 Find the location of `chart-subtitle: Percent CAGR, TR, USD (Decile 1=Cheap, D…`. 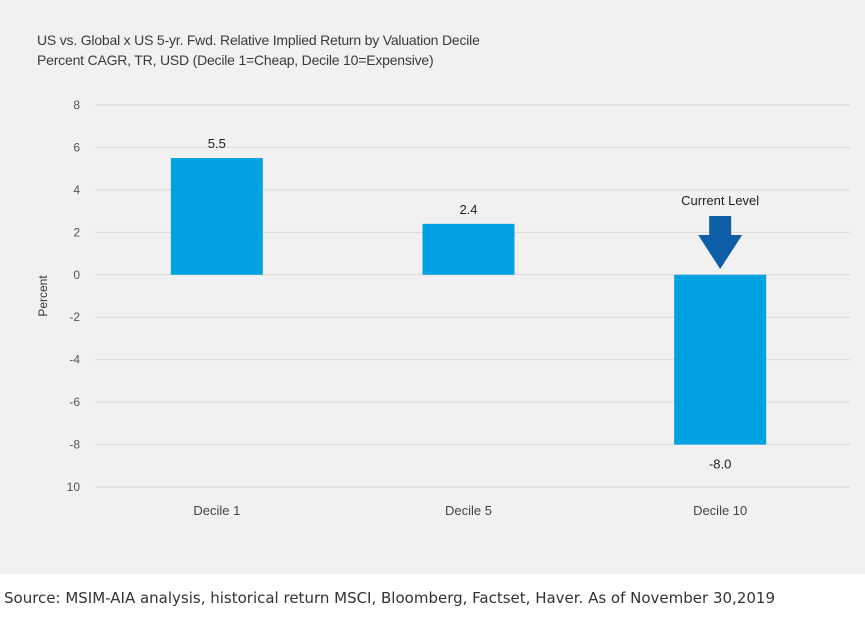

chart-subtitle: Percent CAGR, TR, USD (Decile 1=Cheap, D… is located at coordinates (235, 60).